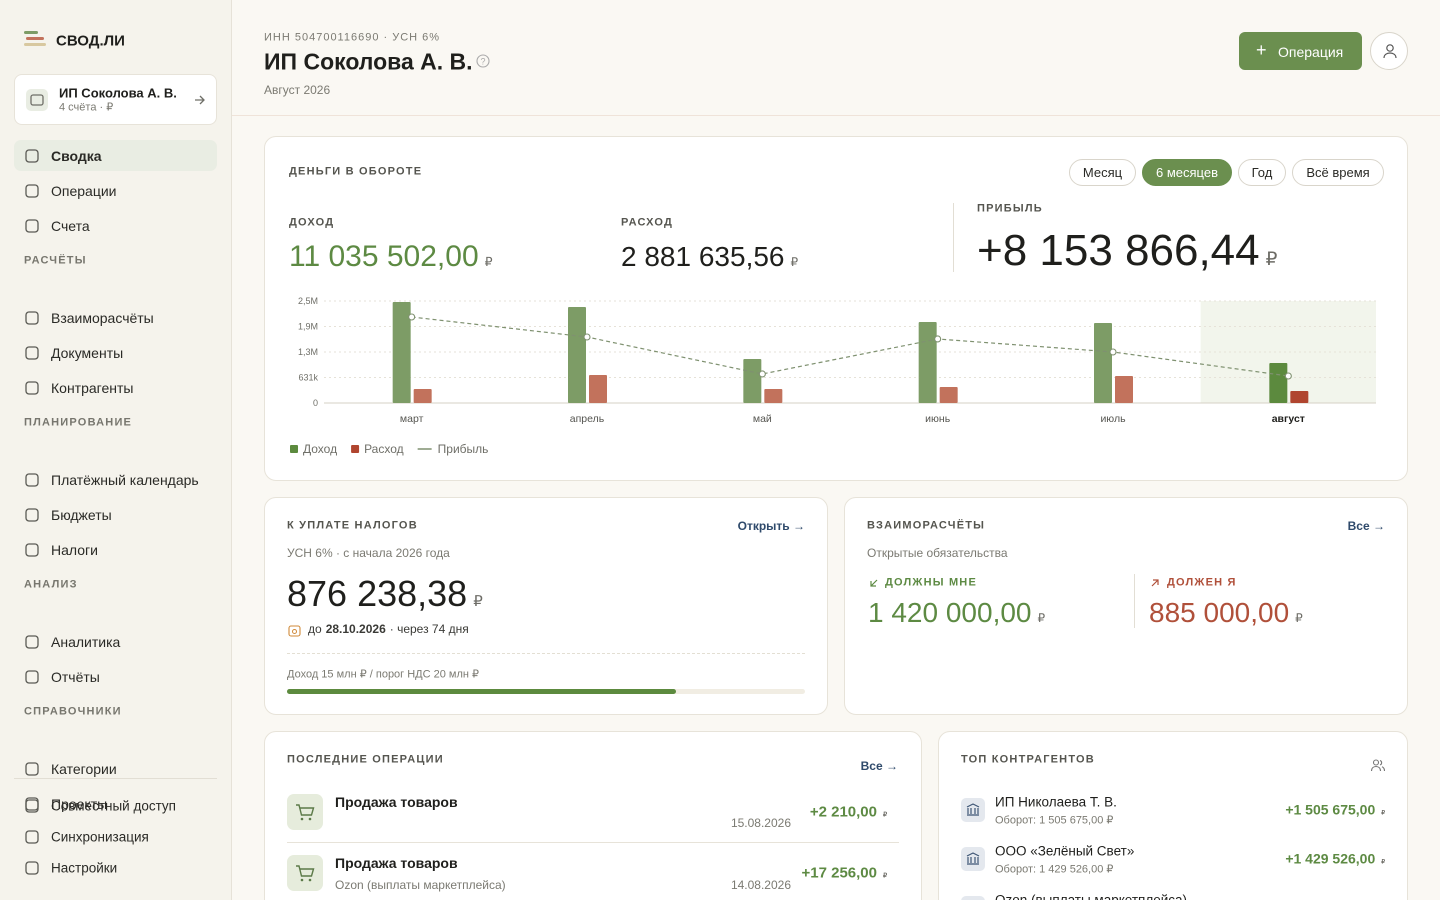 The image size is (1440, 900). Describe the element at coordinates (1262, 172) in the screenshot. I see `period-button: Год` at that location.